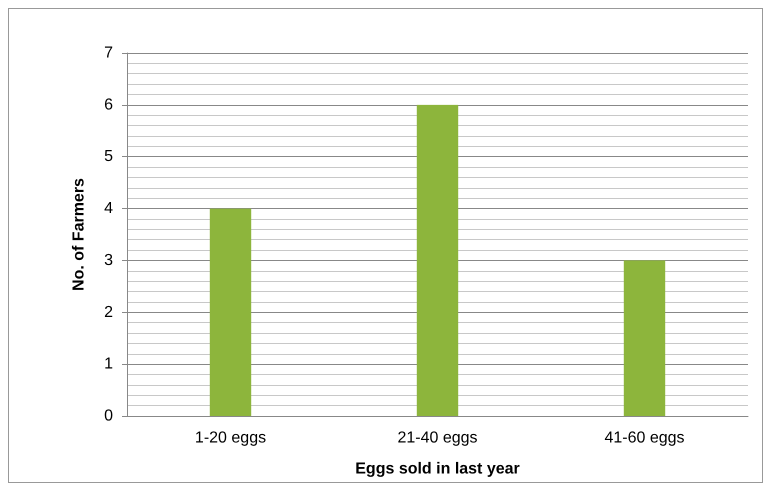  I want to click on y-tick-label: 5, so click(109, 157).